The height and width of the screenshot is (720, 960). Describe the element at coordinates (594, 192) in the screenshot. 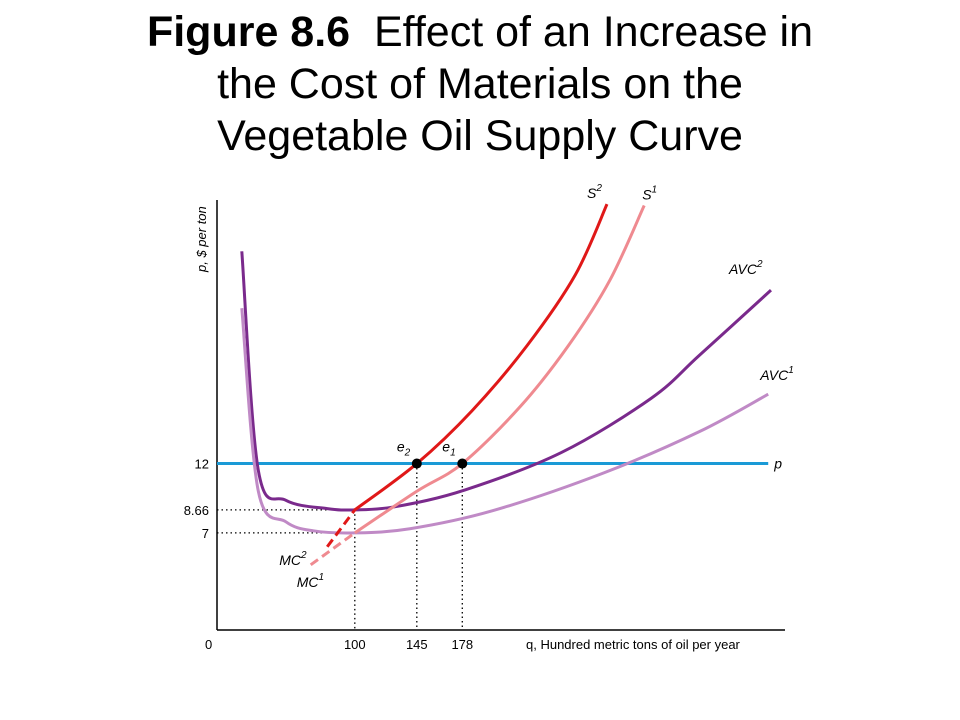

I see `label-s2: S2` at that location.